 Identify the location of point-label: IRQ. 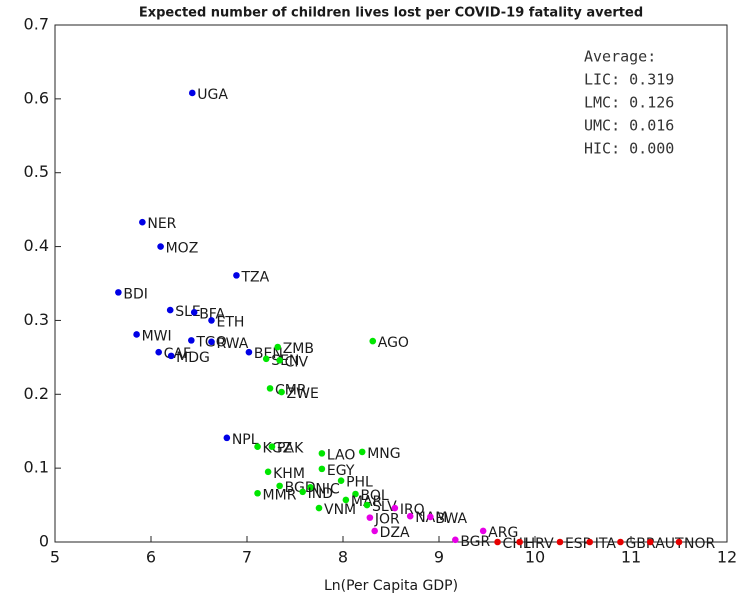
(412, 510).